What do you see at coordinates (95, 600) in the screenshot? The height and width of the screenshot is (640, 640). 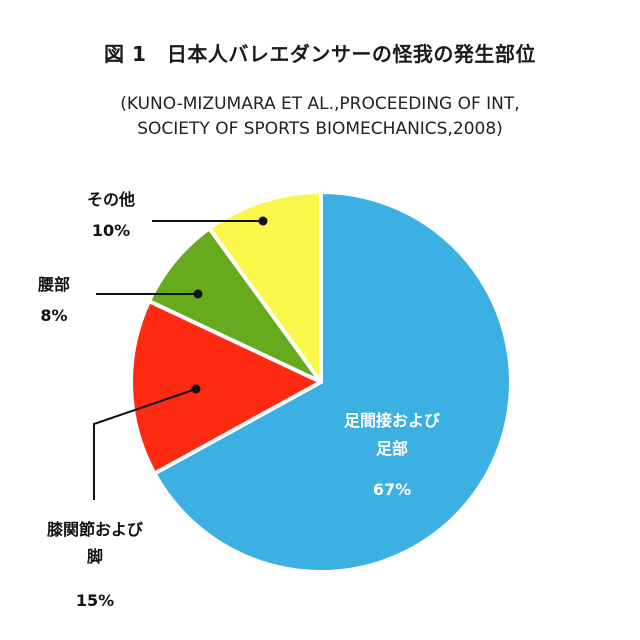 I see `slice-percent-2: 15%` at bounding box center [95, 600].